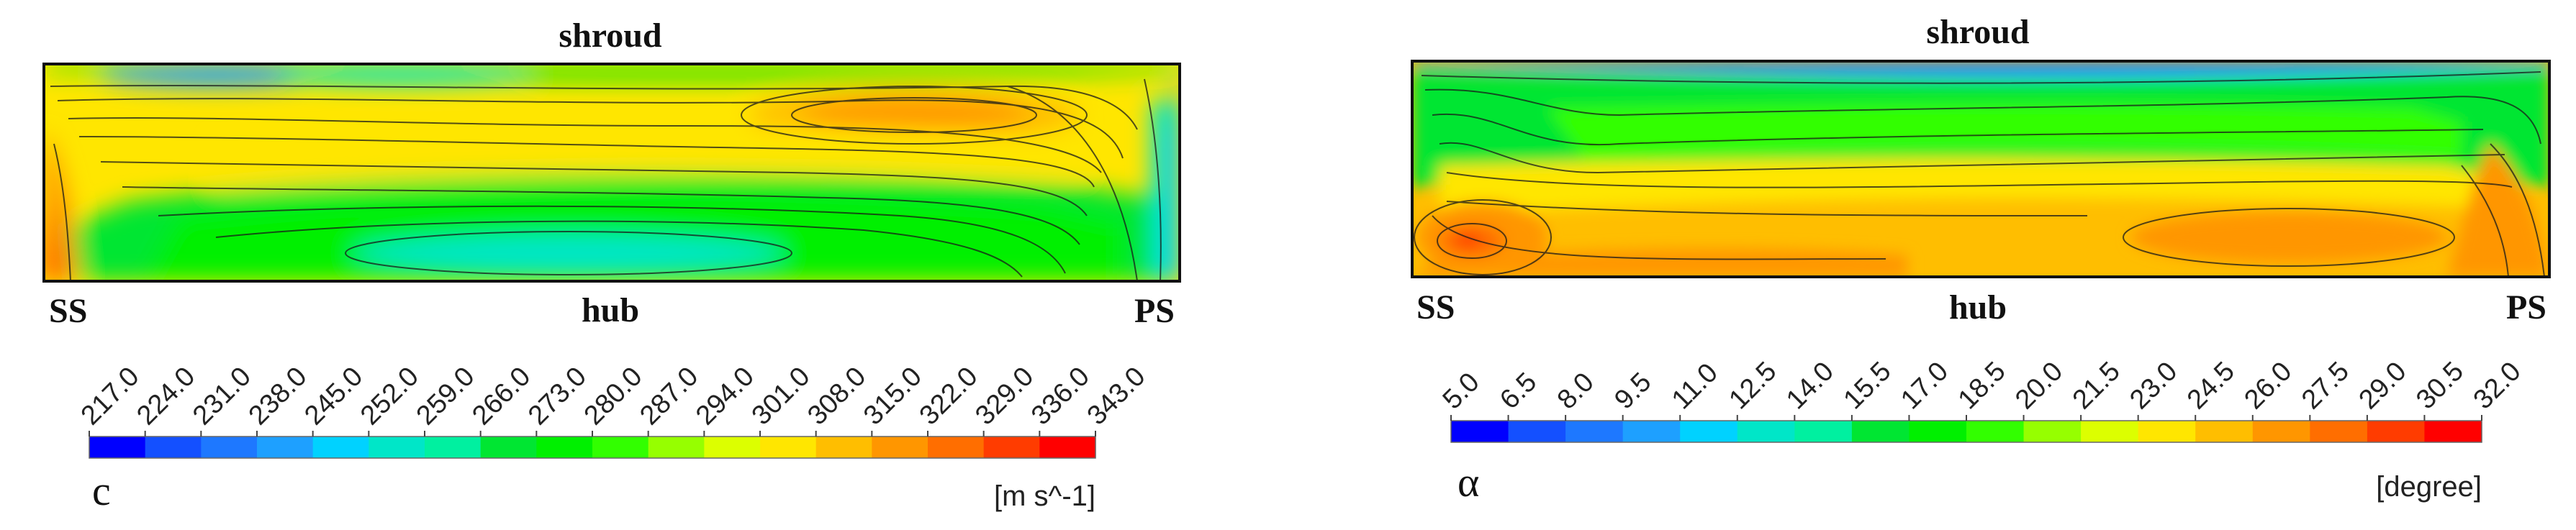 Image resolution: width=2576 pixels, height=530 pixels. Describe the element at coordinates (1117, 396) in the screenshot. I see `panel-c-colorbar-tick-label: 343.0` at that location.